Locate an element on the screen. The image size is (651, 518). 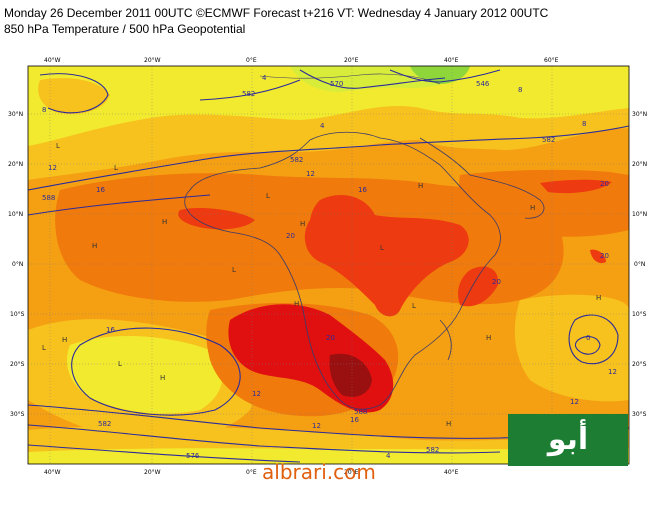
contour-582-europe is located at coordinates (250, 90).